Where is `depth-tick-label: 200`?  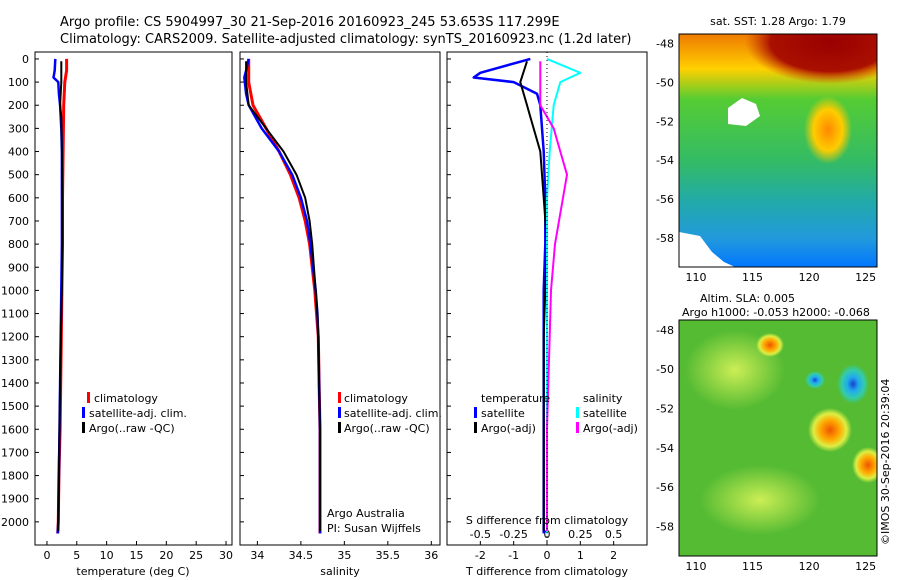
depth-tick-label: 200 is located at coordinates (18, 105).